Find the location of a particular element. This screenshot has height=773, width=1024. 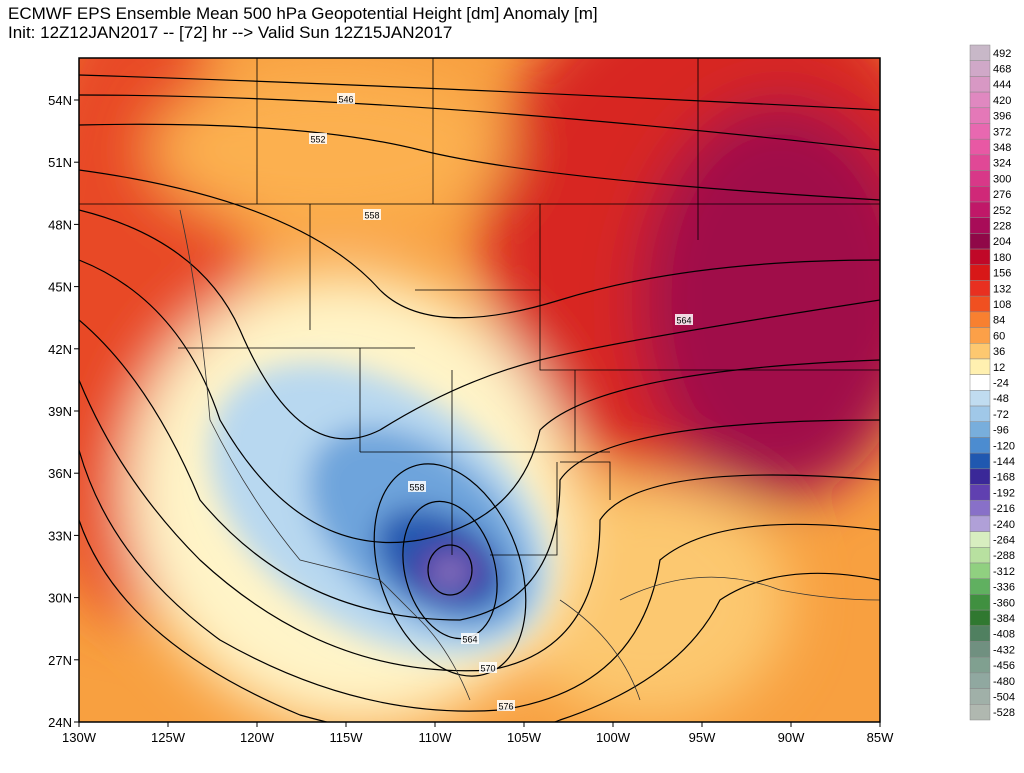

contour-label: 552 is located at coordinates (317, 140).